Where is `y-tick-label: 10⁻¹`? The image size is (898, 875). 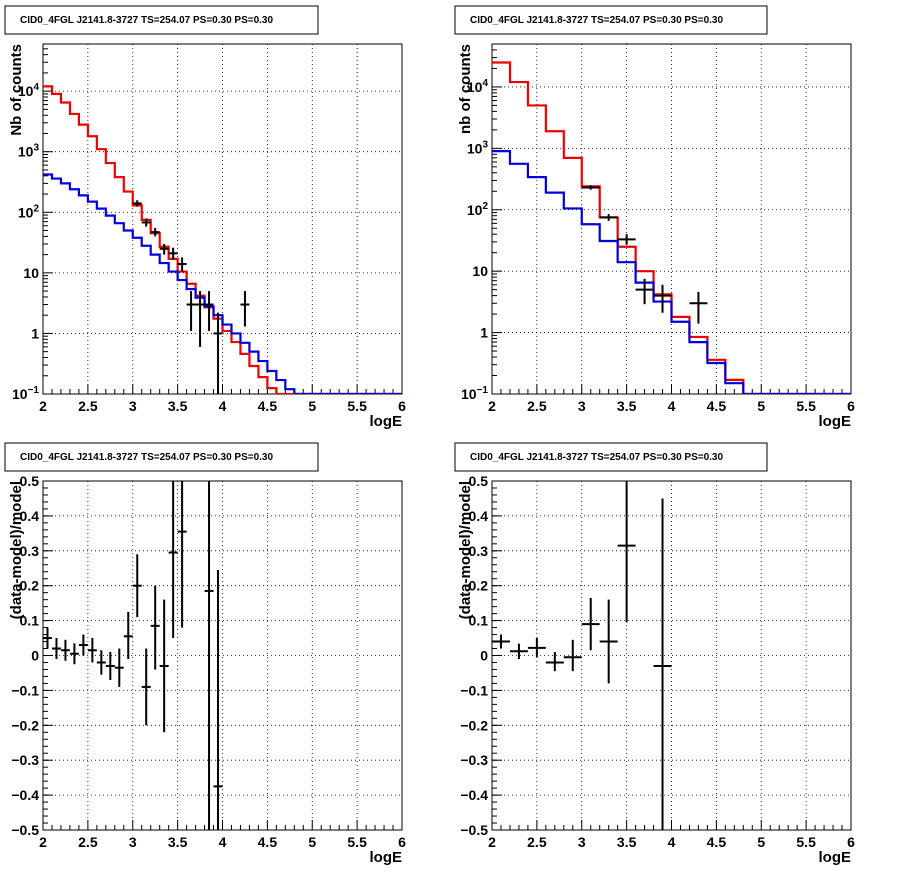 y-tick-label: 10⁻¹ is located at coordinates (474, 393).